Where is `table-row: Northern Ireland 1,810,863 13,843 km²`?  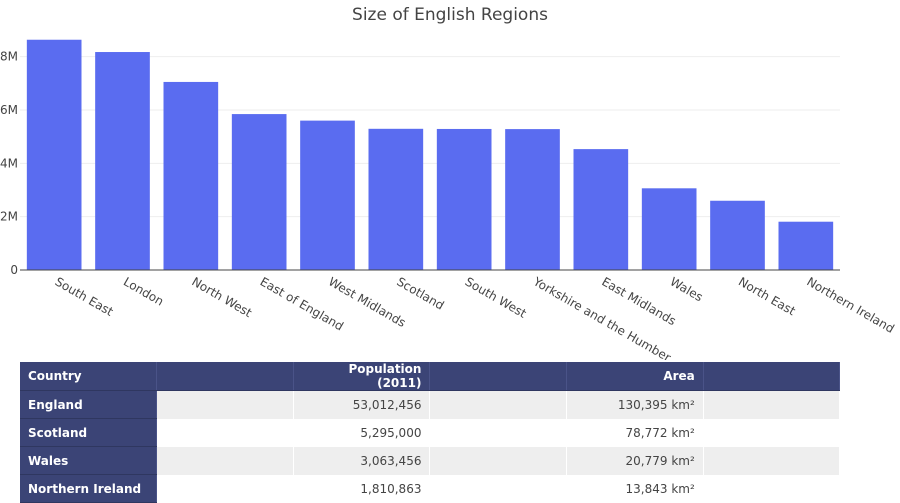
table-row: Northern Ireland 1,810,863 13,843 km² is located at coordinates (430, 488).